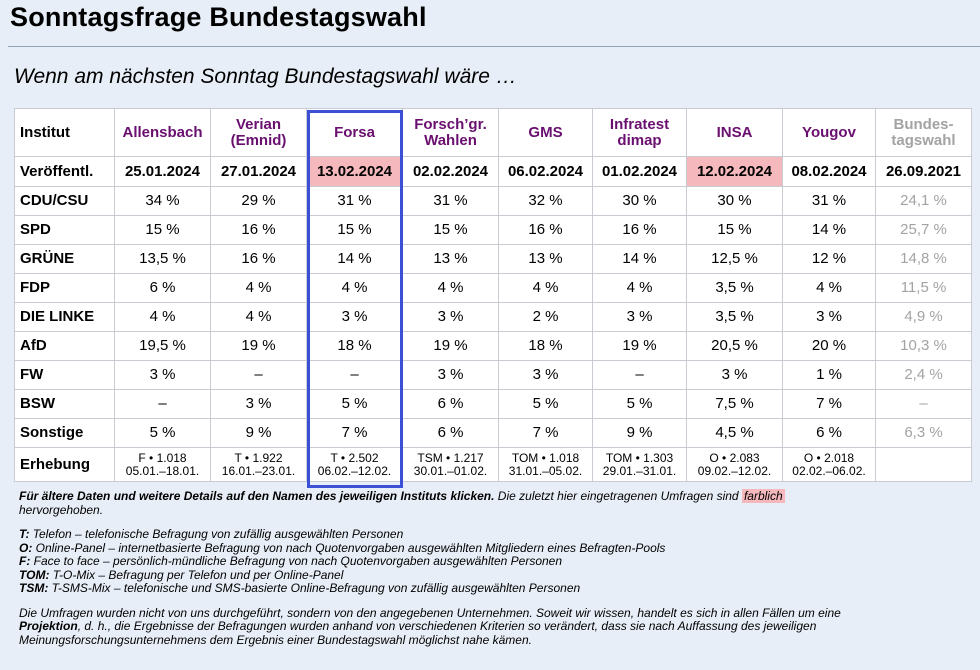 The image size is (980, 670). Describe the element at coordinates (354, 464) in the screenshot. I see `survey-info: T • 2.502 06.02.–12.02.` at that location.